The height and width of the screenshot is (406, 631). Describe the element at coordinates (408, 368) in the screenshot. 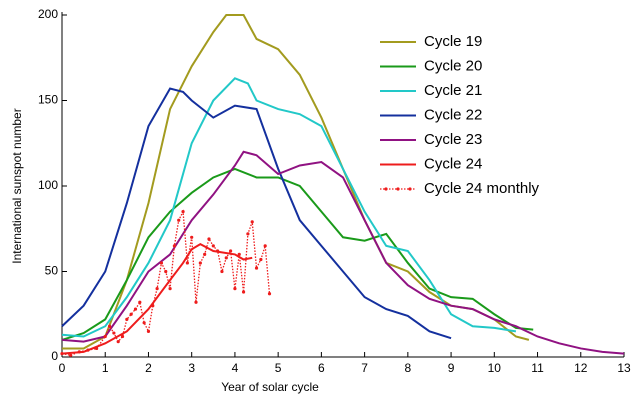

I see `x-tick-label: 8` at that location.